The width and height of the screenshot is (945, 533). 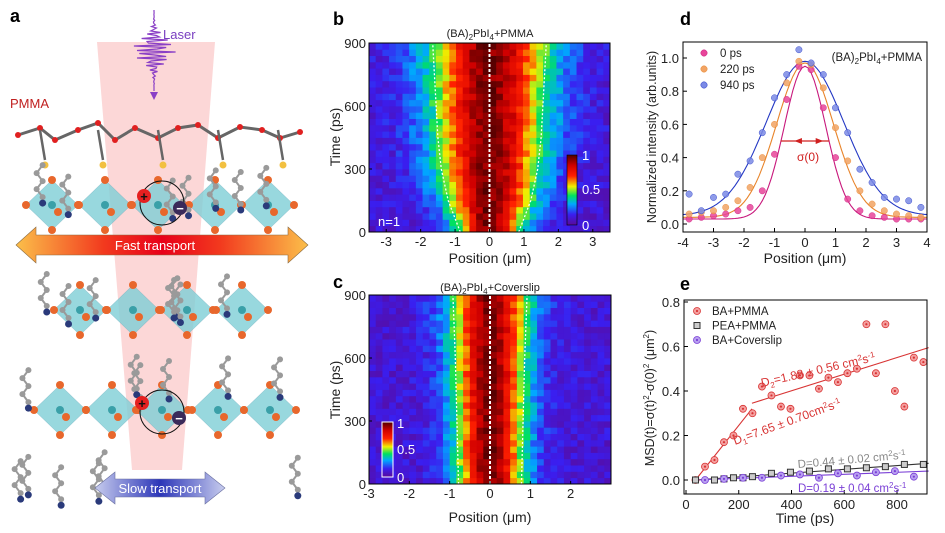 I want to click on data-point-dot, so click(x=913, y=357).